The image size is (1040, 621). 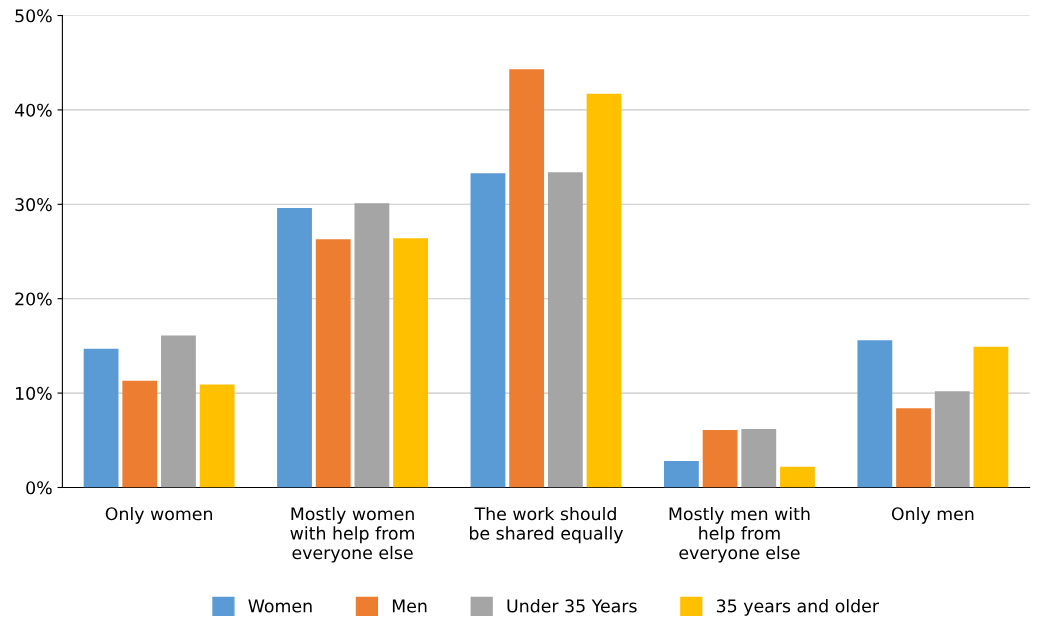 I want to click on x-tick-label: Mostly men with help from everyone else, so click(x=739, y=534).